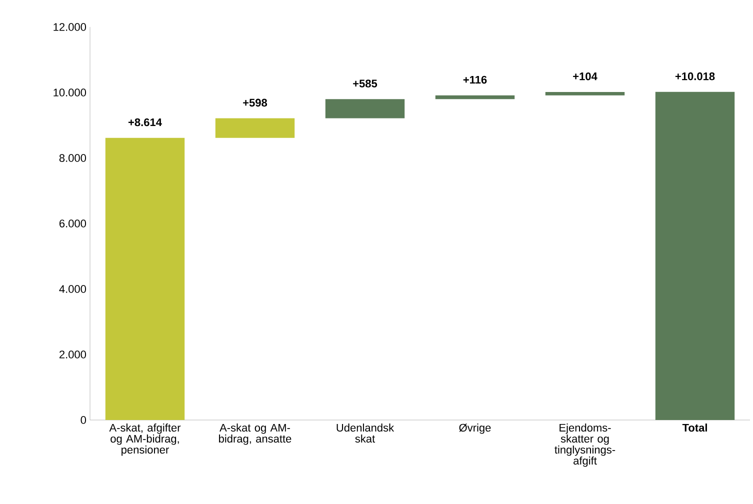  What do you see at coordinates (475, 80) in the screenshot?
I see `data-label: +116` at bounding box center [475, 80].